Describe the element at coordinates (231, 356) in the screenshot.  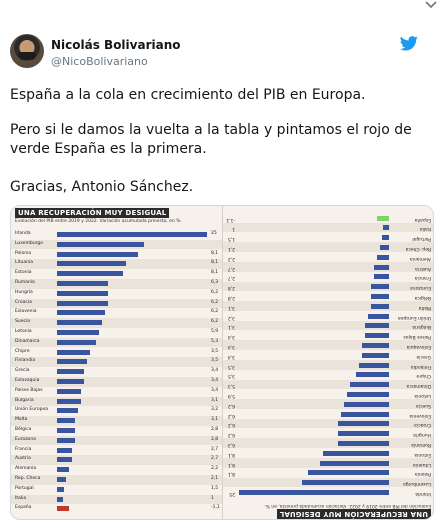
I see `bar-value-label: 3,4` at that location.